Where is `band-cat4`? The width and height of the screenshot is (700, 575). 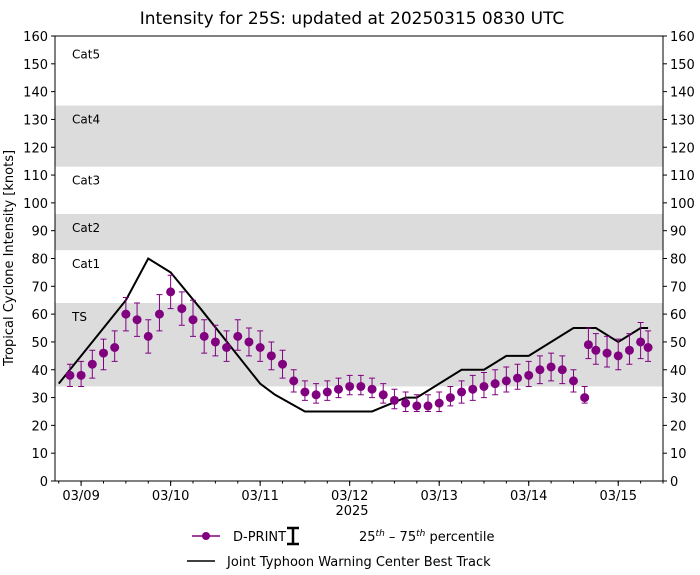 band-cat4 is located at coordinates (359, 136).